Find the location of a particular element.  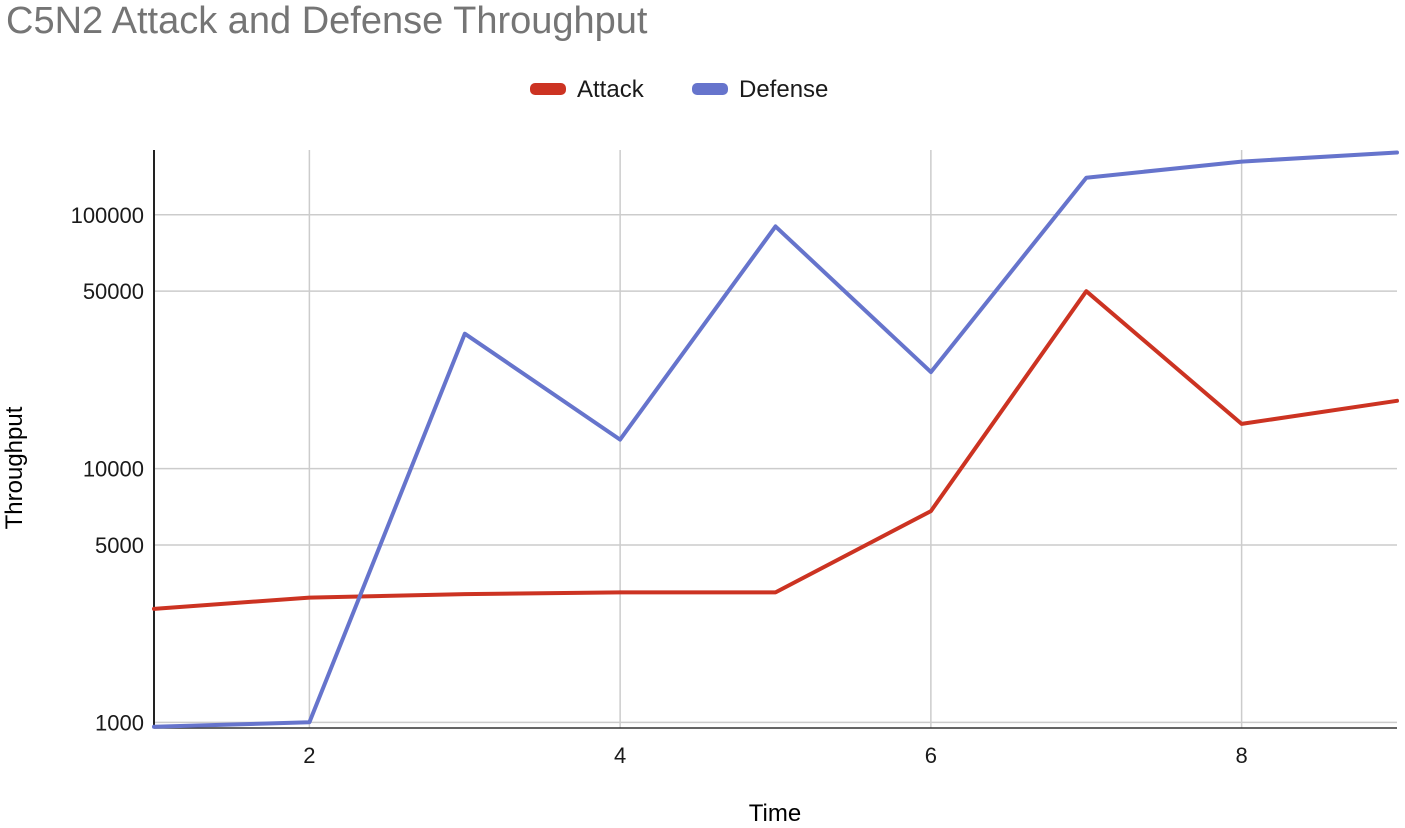

y-tick-label: 5000 is located at coordinates (119, 545).